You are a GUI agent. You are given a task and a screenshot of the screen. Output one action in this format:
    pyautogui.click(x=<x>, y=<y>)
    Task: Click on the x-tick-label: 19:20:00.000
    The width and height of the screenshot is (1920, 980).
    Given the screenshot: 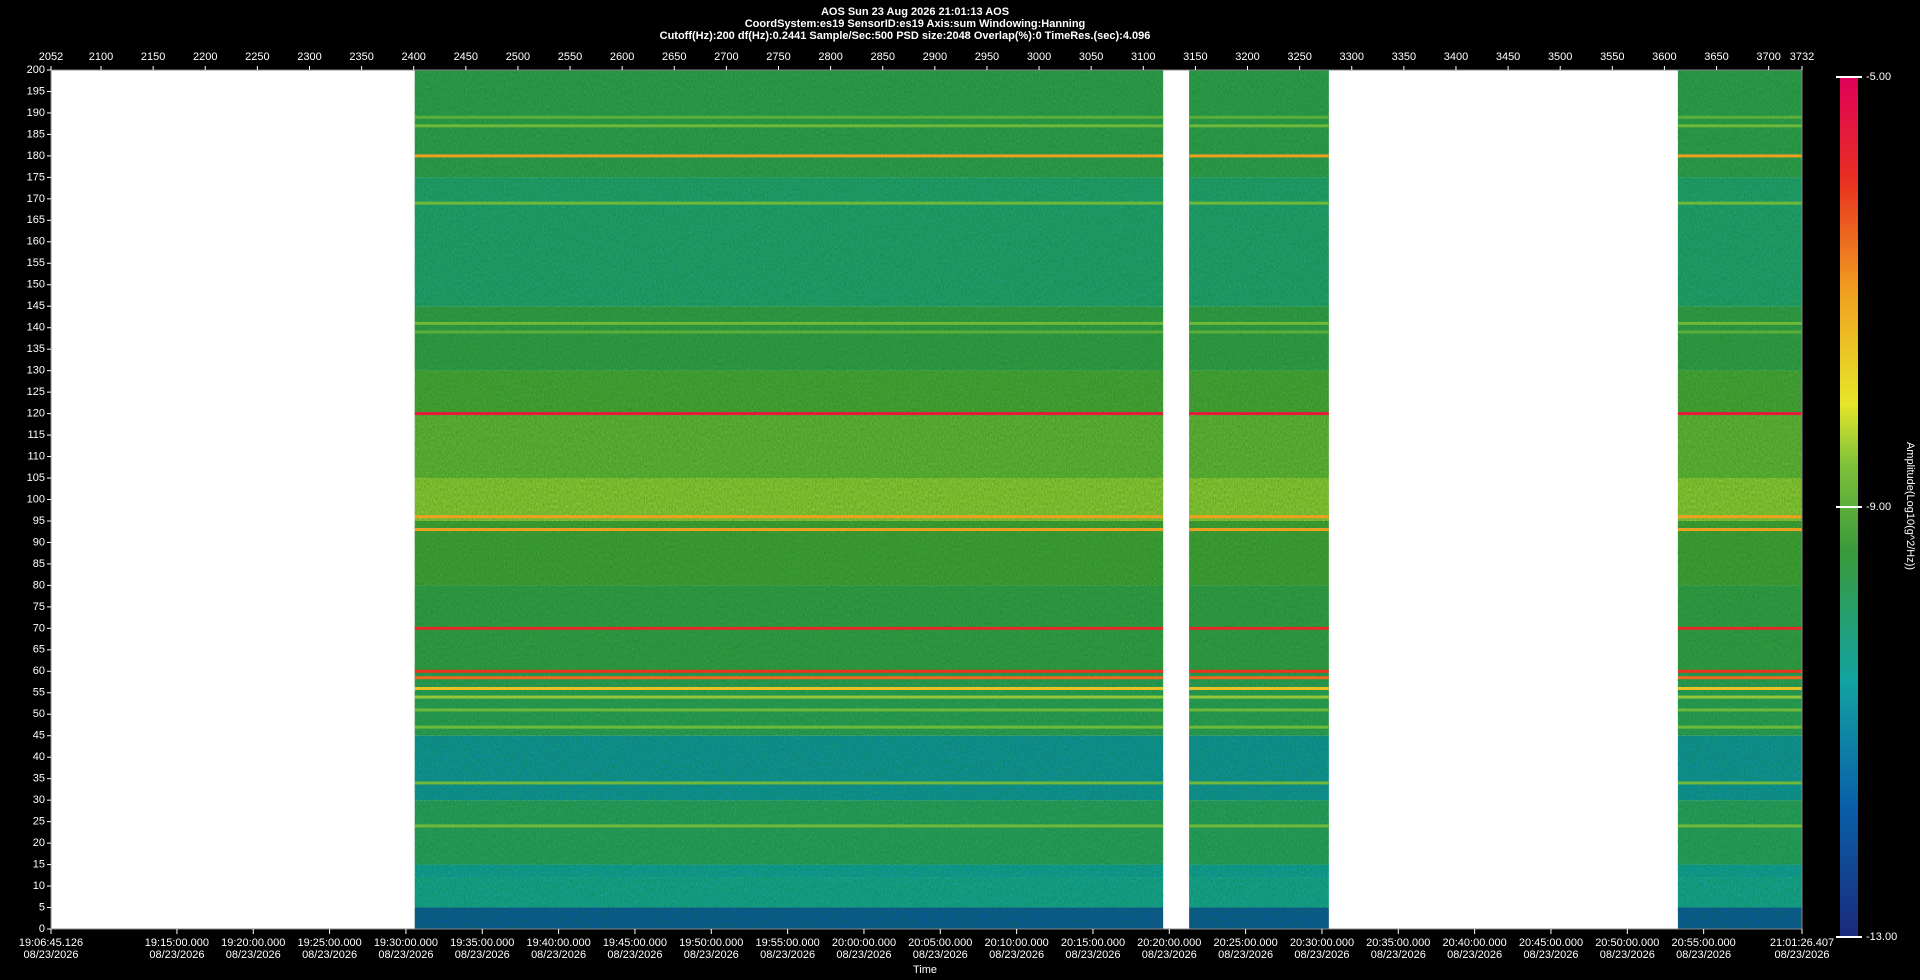 What is the action you would take?
    pyautogui.click(x=253, y=943)
    